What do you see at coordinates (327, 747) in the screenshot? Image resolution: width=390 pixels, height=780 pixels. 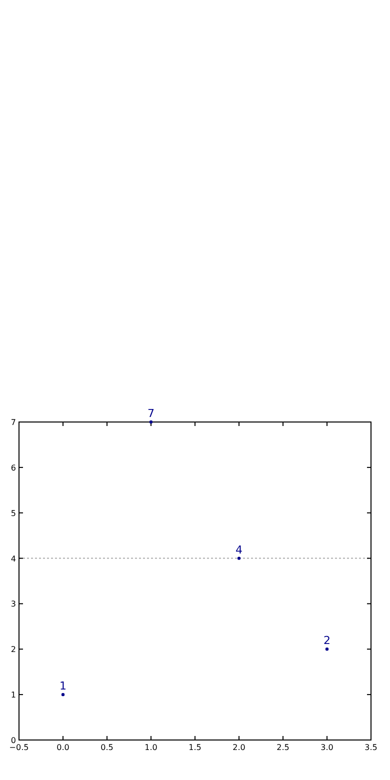 I see `x-tick-label: 3.0` at bounding box center [327, 747].